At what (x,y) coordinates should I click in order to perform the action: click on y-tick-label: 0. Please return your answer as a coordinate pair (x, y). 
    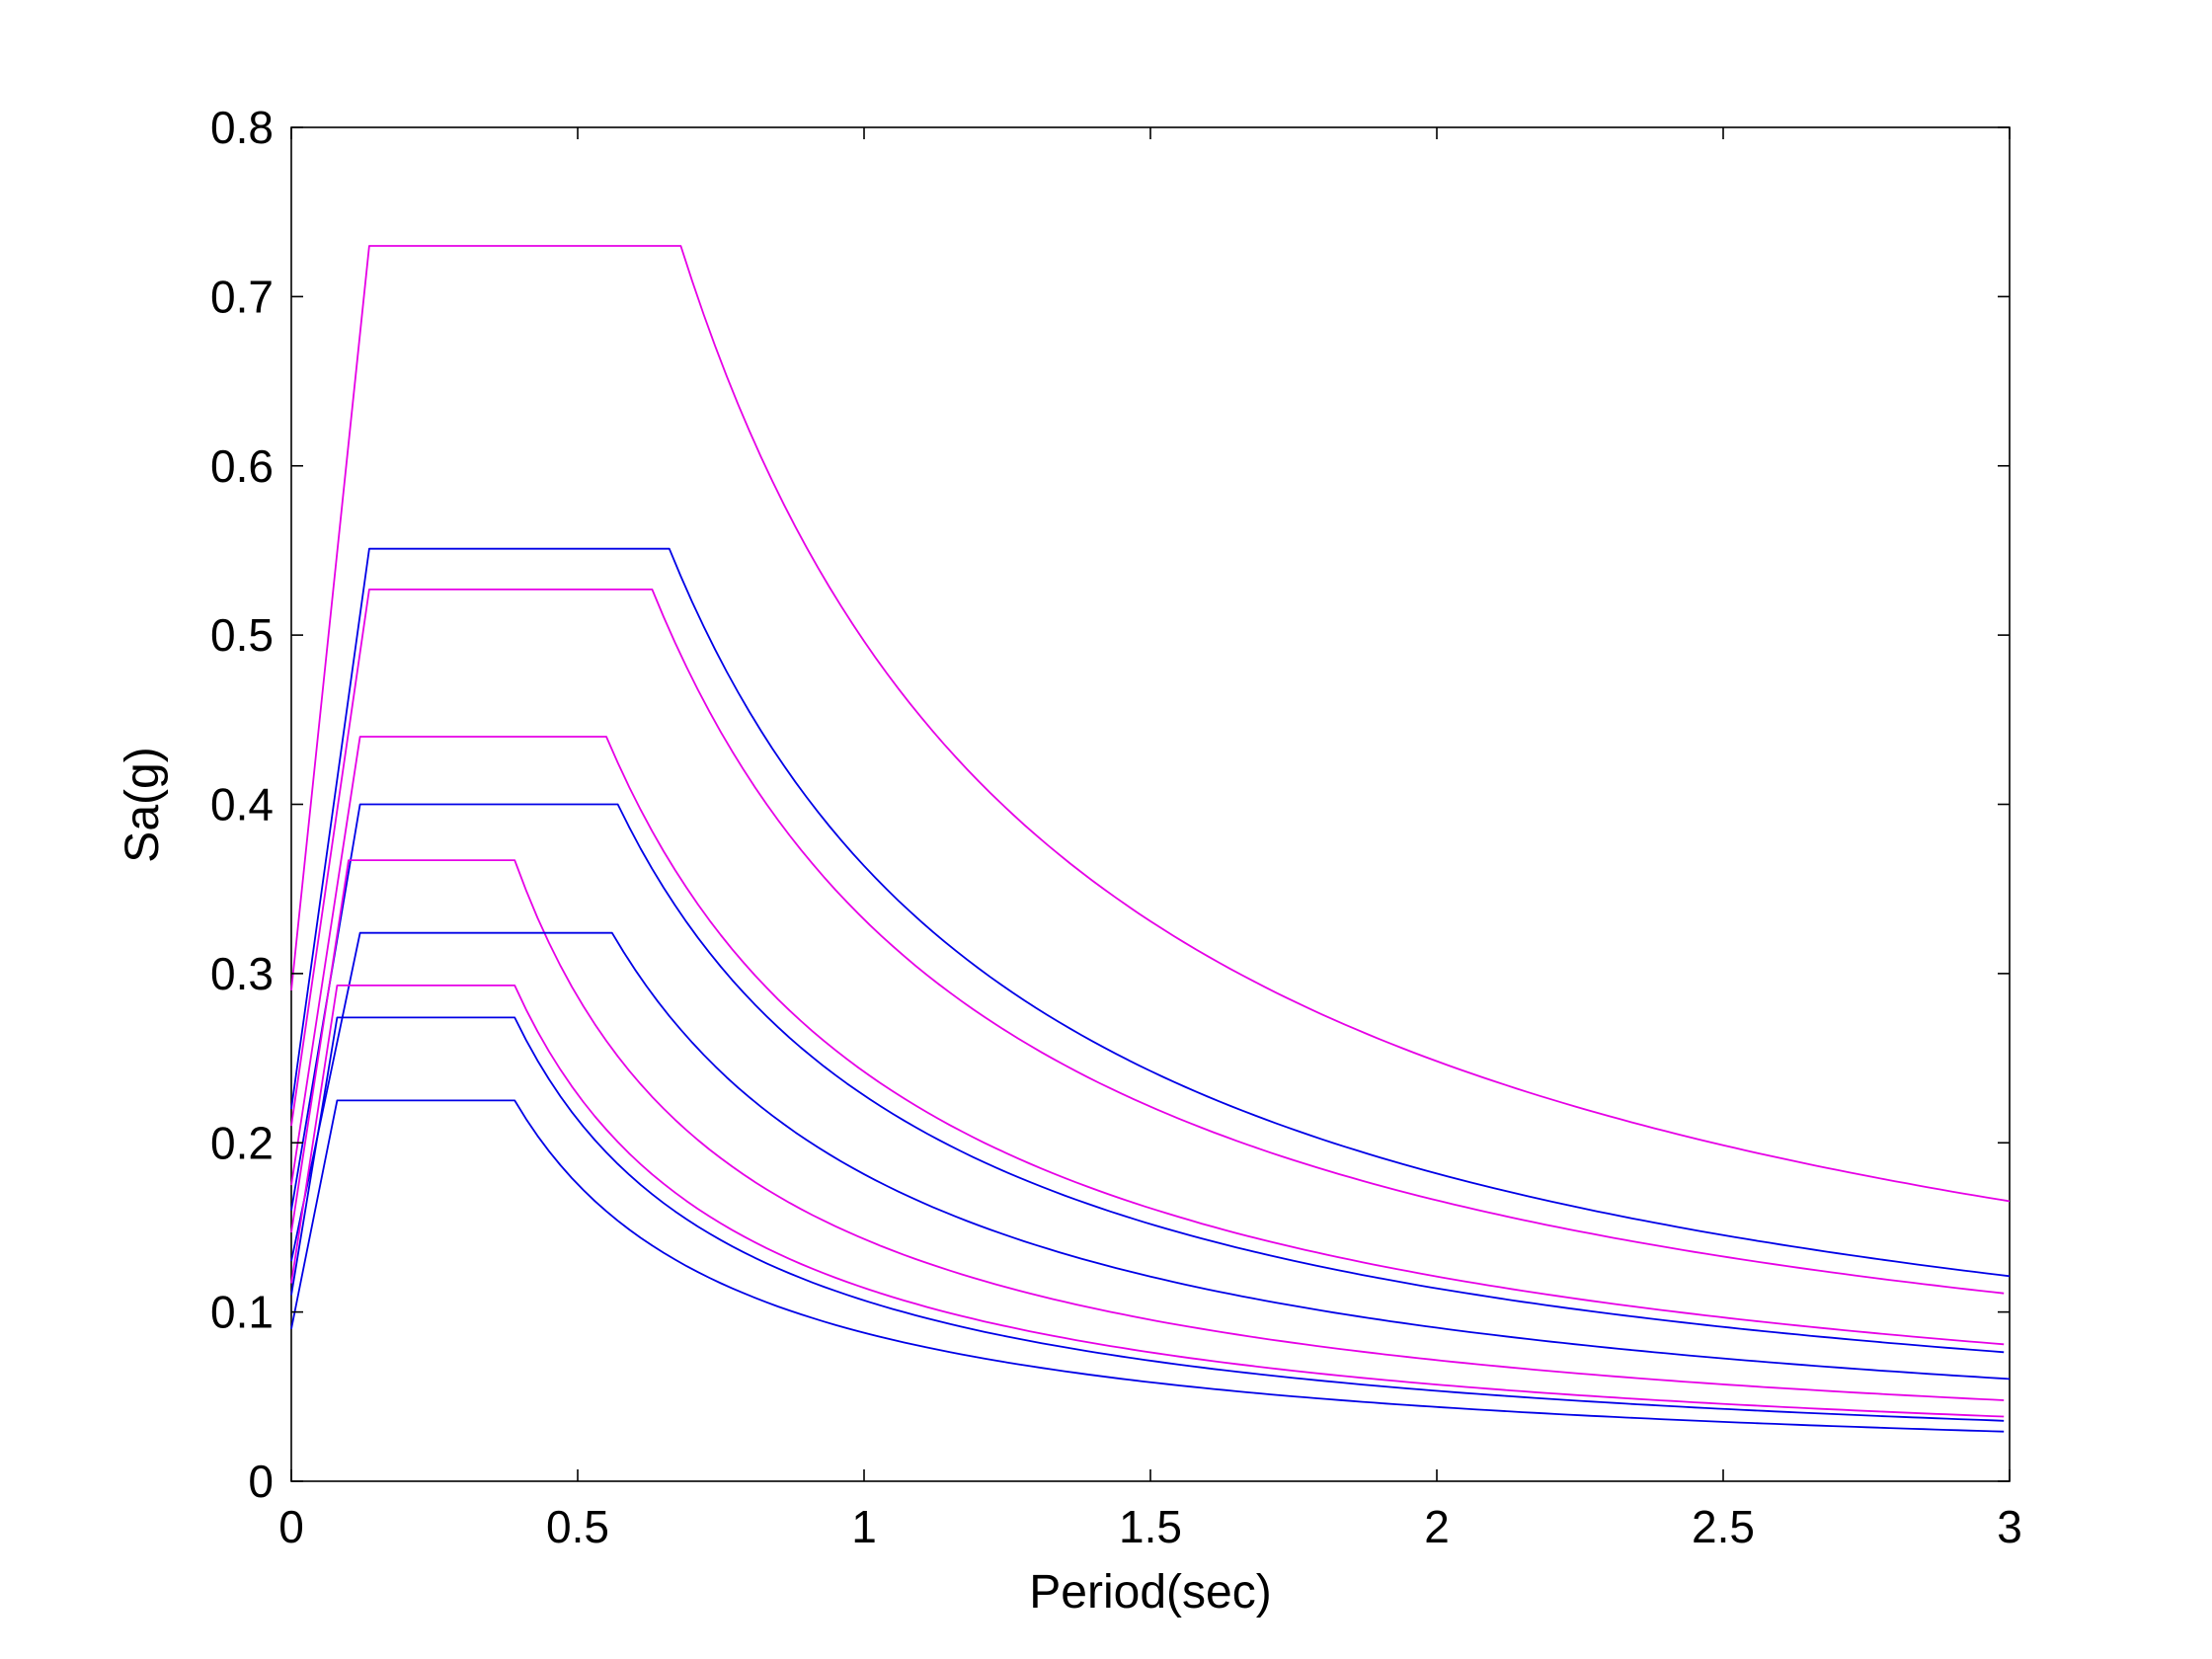
    Looking at the image, I should click on (261, 1481).